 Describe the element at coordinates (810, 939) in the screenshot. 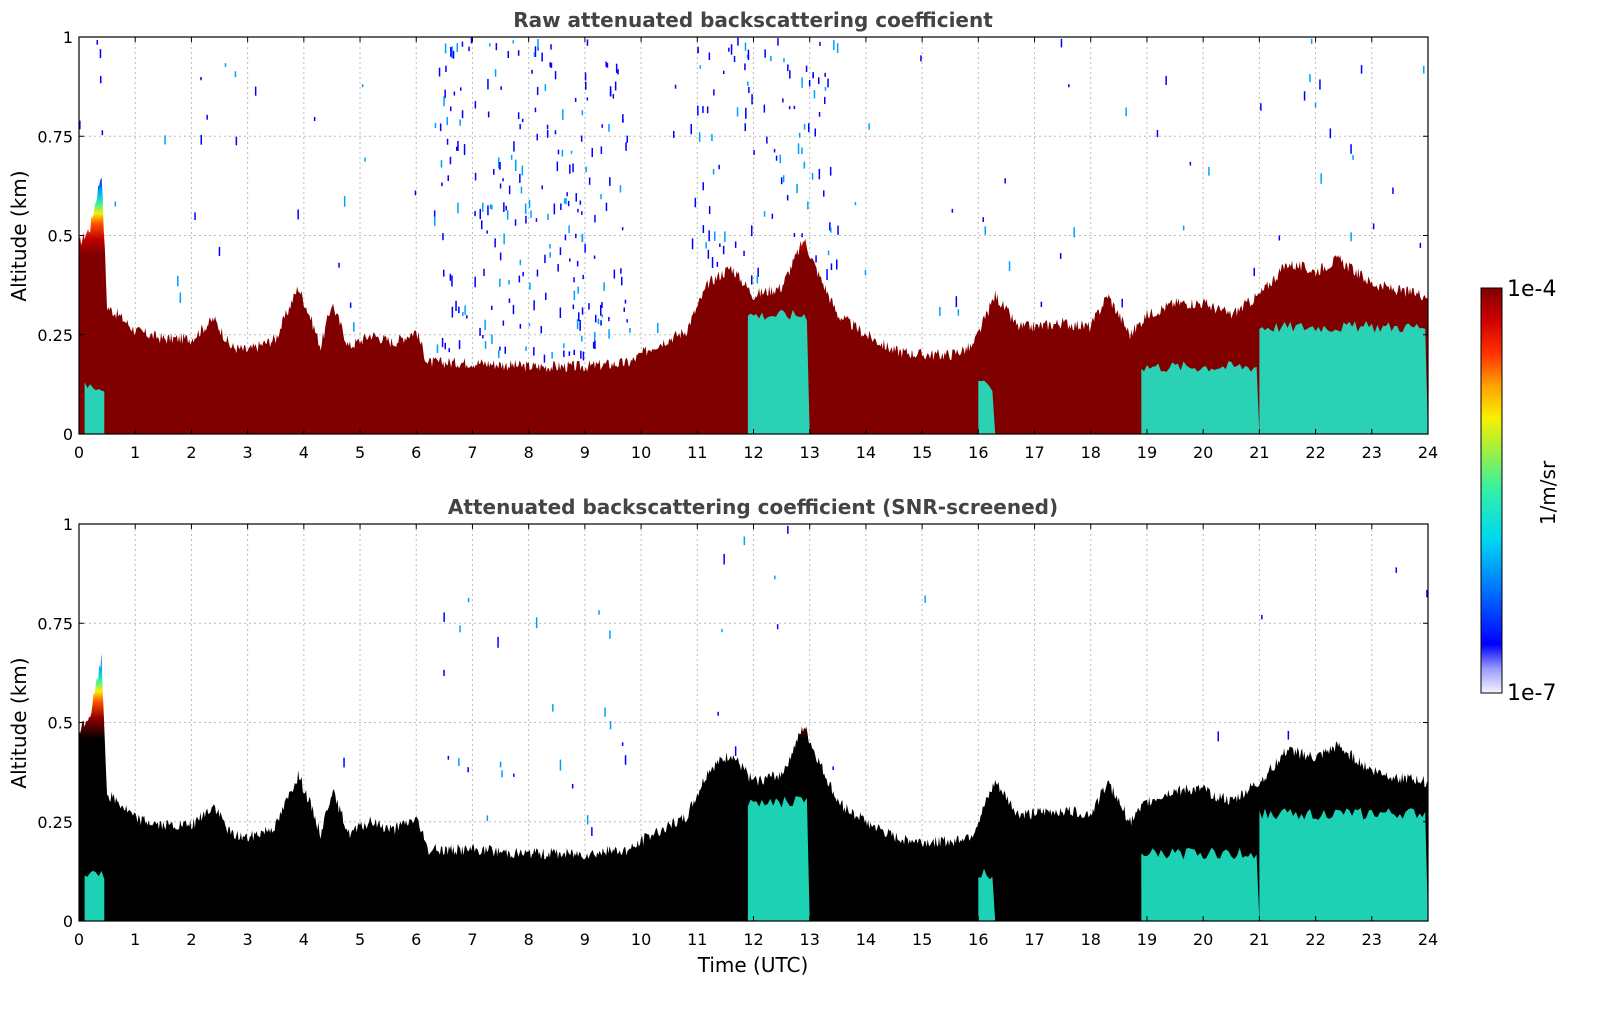

I see `x-tick-label: 13` at that location.